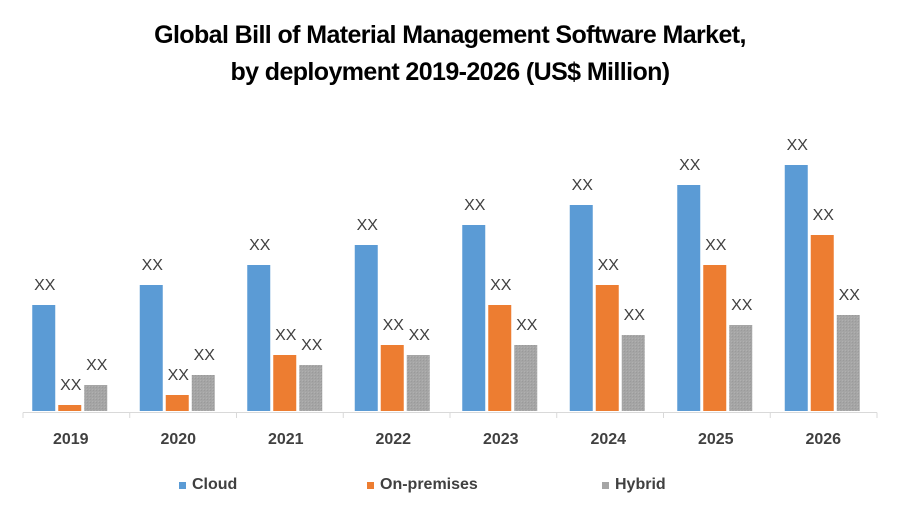 The height and width of the screenshot is (510, 900). Describe the element at coordinates (633, 373) in the screenshot. I see `bar-hybrid-2024` at that location.